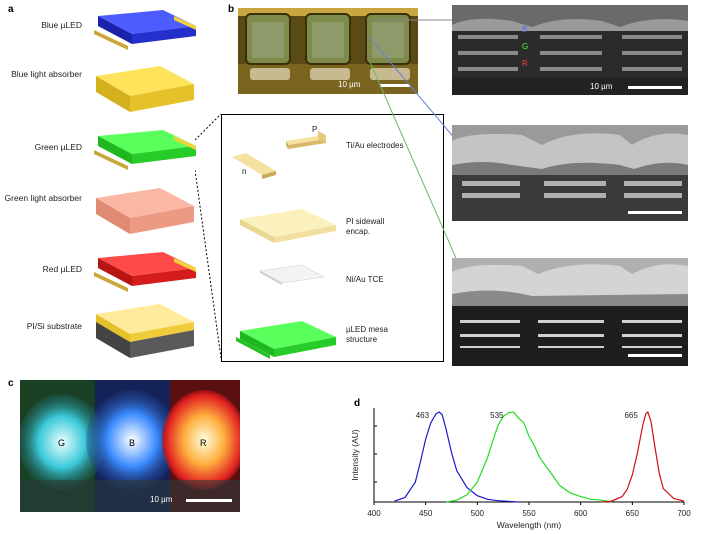 The width and height of the screenshot is (704, 534). I want to click on electrodes-label: Ti/Au electrodes, so click(375, 145).